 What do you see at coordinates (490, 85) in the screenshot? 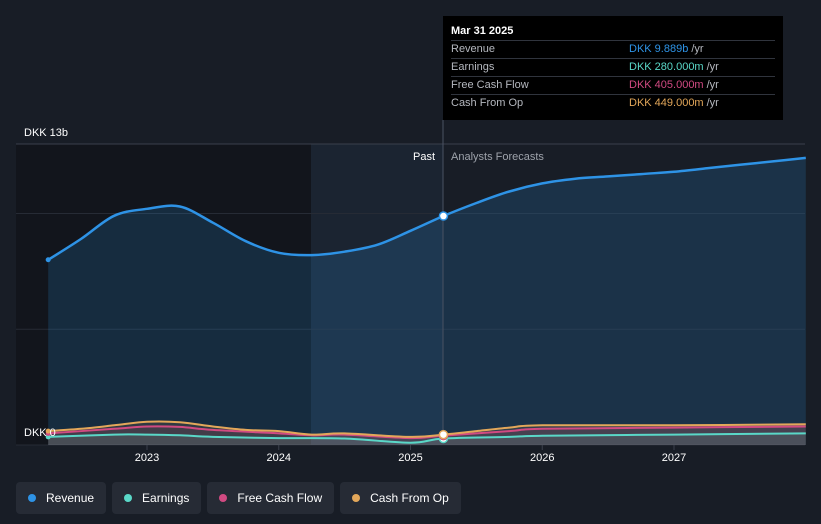
I see `tooltip-label: Free Cash Flow` at bounding box center [490, 85].